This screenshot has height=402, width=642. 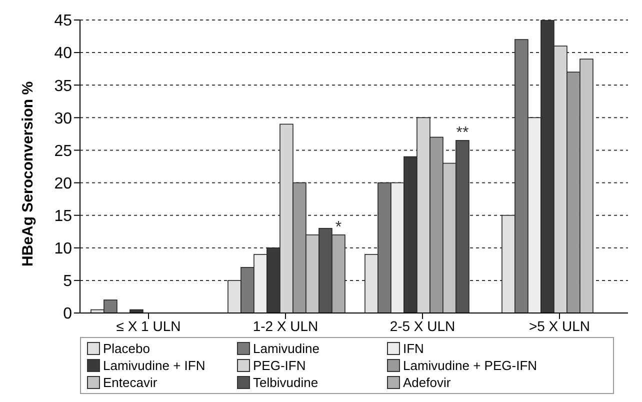 I want to click on y-tick-label: 45, so click(x=63, y=21).